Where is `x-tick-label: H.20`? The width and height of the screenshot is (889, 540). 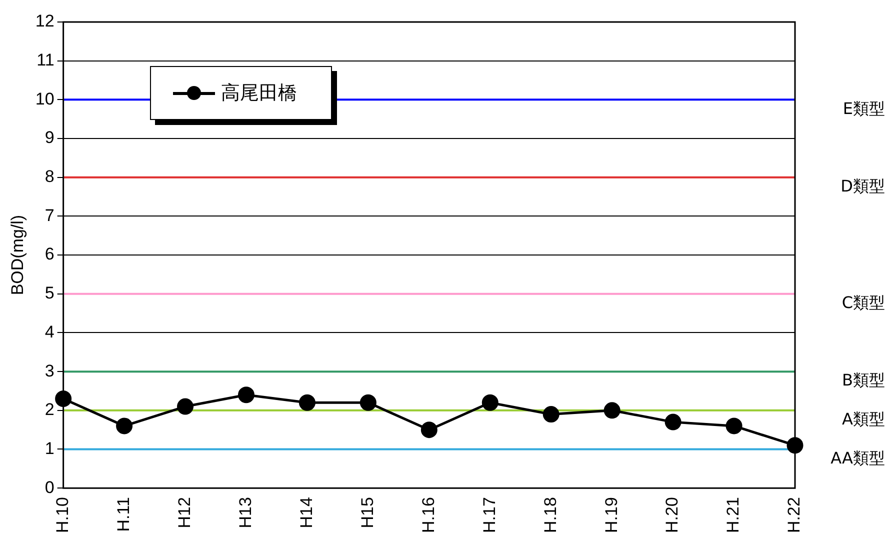
x-tick-label: H.20 is located at coordinates (672, 515).